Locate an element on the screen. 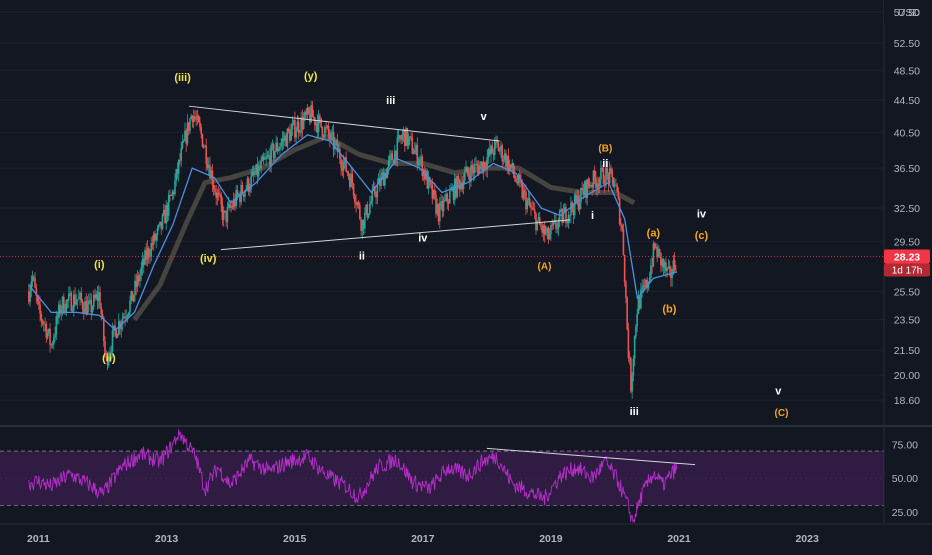 The width and height of the screenshot is (932, 555). trendlines is located at coordinates (379, 178).